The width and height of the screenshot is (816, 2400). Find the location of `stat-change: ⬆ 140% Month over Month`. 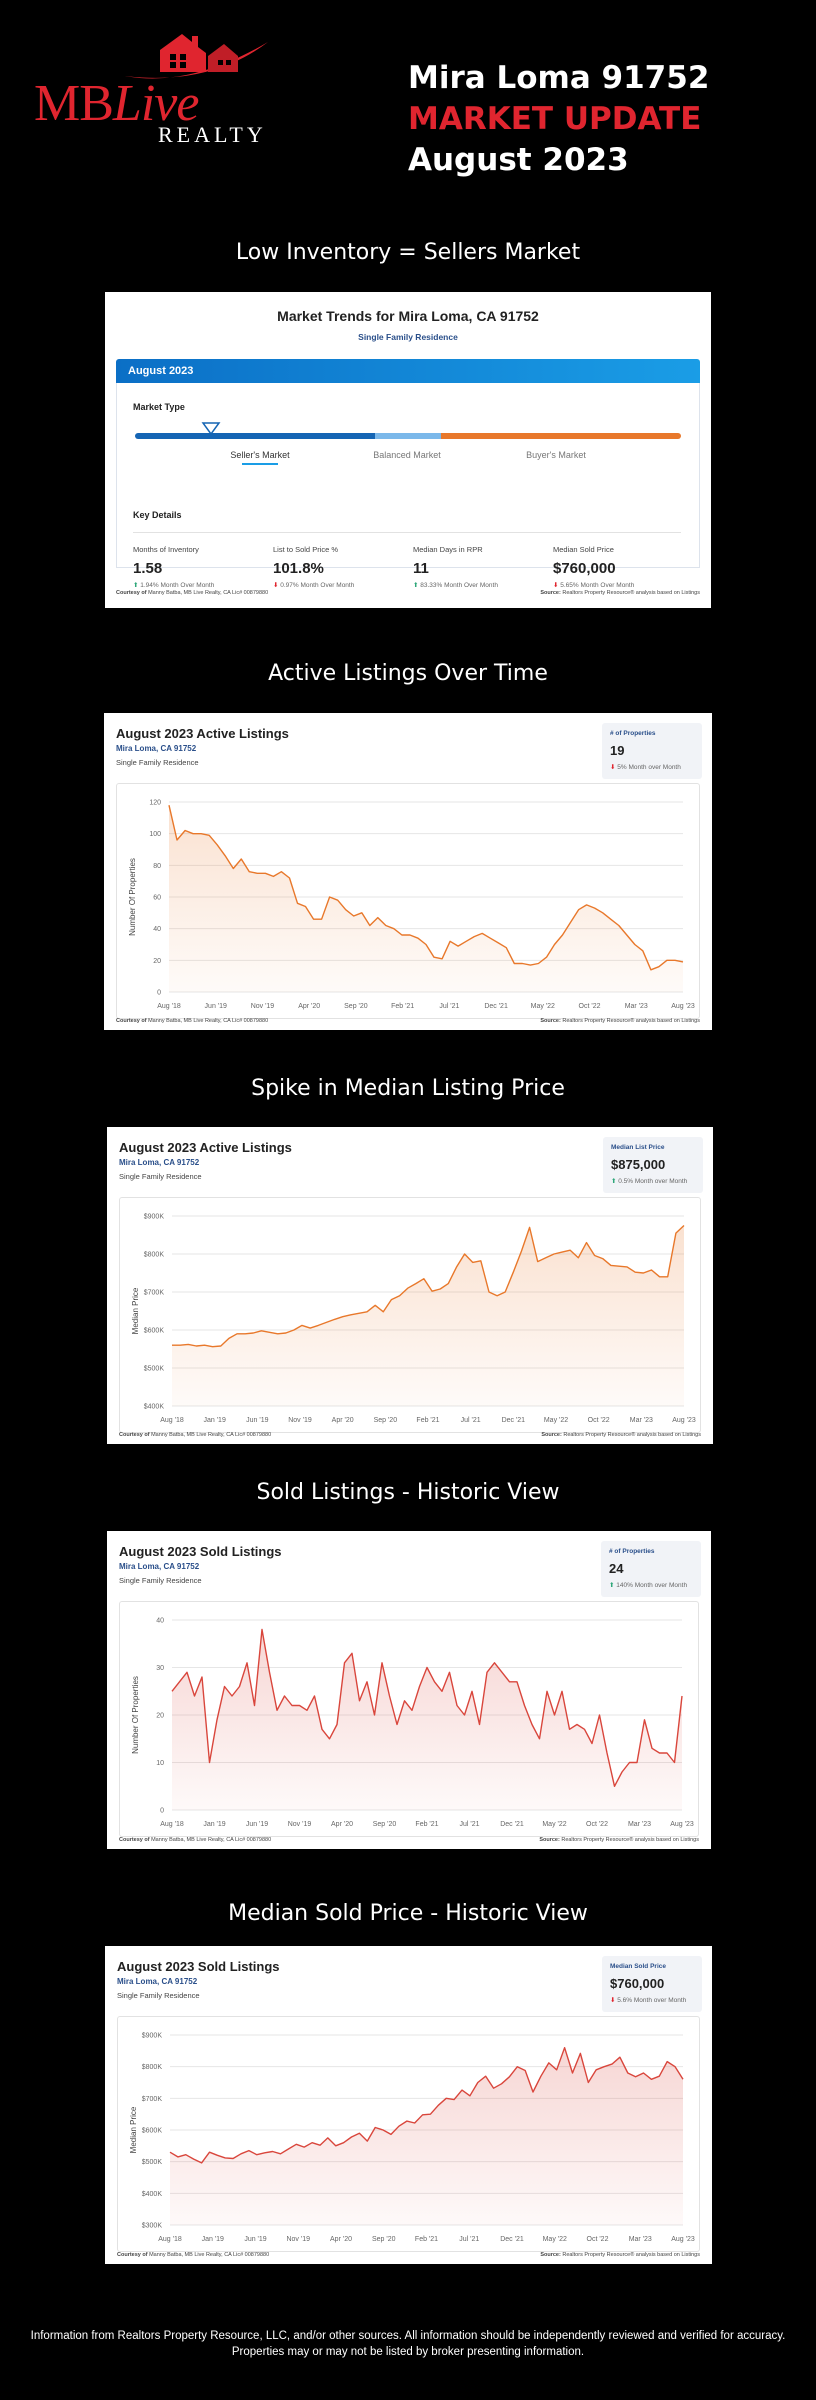

stat-change: ⬆ 140% Month over Month is located at coordinates (648, 1585).